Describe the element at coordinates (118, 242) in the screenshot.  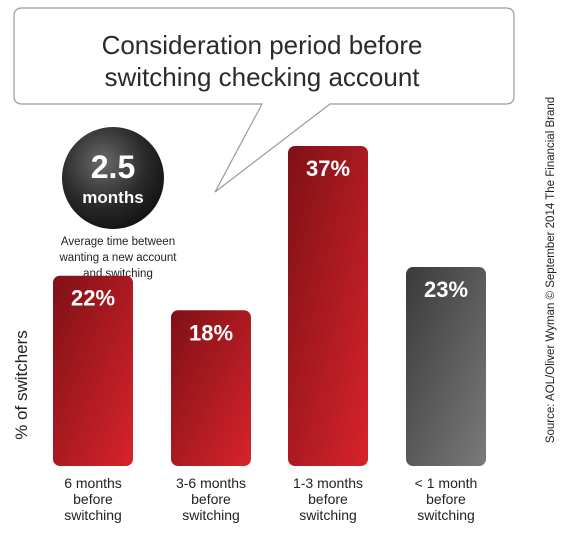
I see `average-time-description-line-1: Average time between` at that location.